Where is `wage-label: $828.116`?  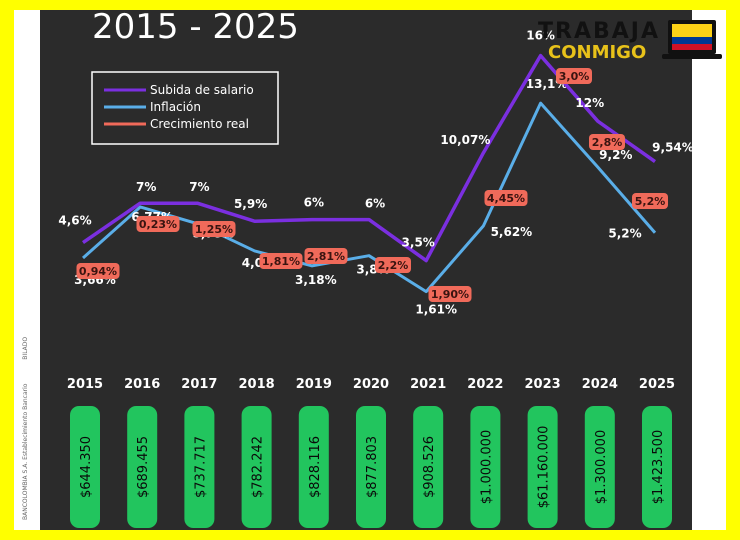 wage-label: $828.116 is located at coordinates (315, 467).